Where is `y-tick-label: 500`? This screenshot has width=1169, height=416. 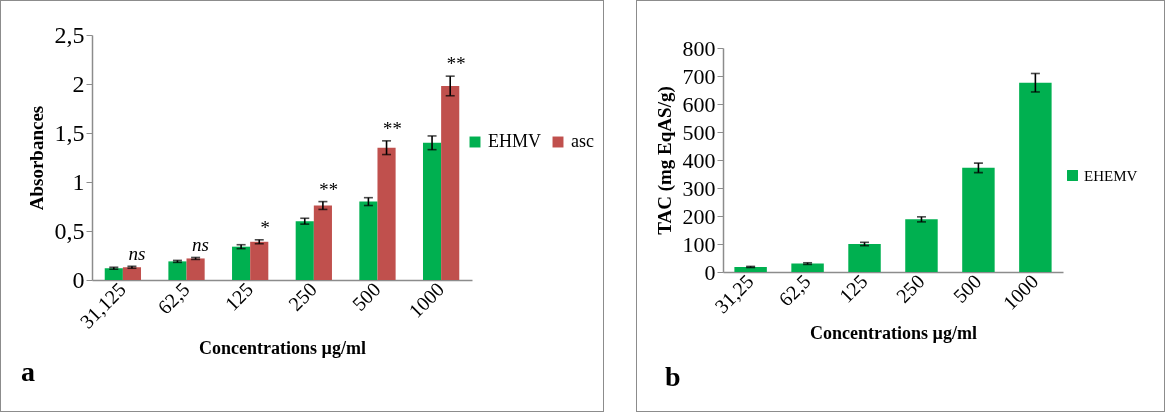
y-tick-label: 500 is located at coordinates (699, 132).